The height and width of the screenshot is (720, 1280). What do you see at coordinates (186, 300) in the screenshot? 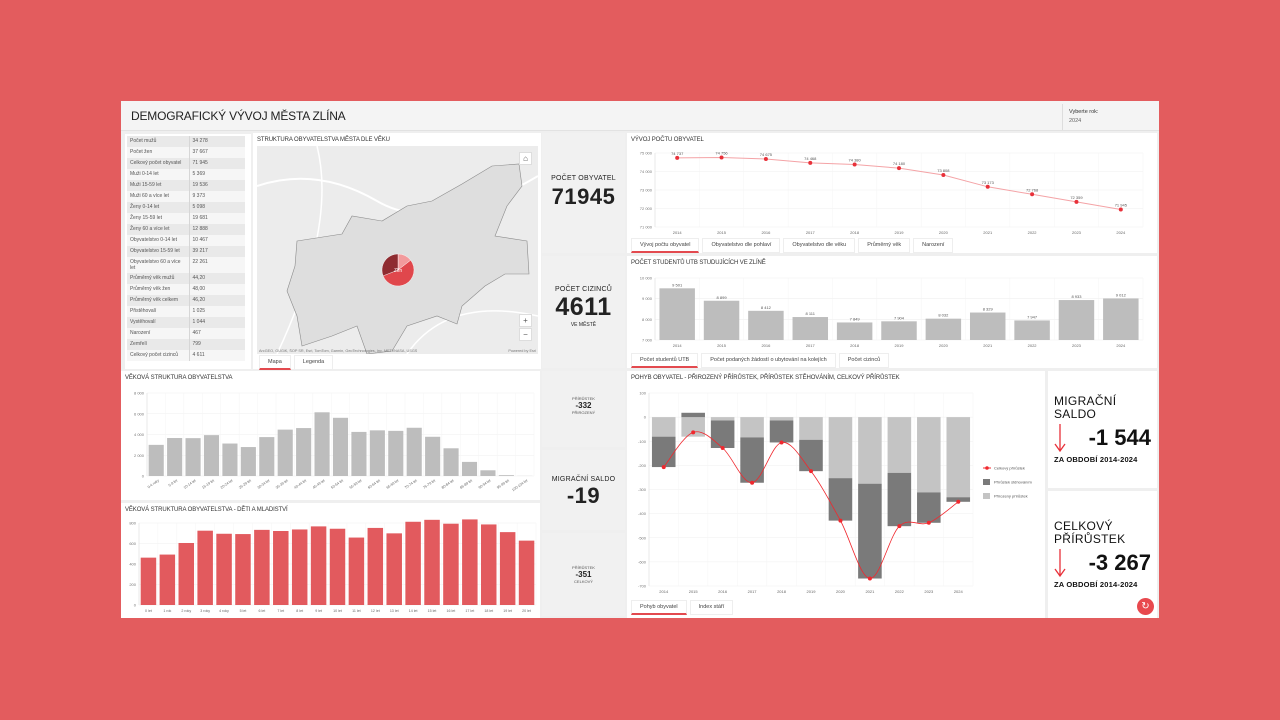
I see `table-row: Průměrný věk celkem 46,20` at bounding box center [186, 300].